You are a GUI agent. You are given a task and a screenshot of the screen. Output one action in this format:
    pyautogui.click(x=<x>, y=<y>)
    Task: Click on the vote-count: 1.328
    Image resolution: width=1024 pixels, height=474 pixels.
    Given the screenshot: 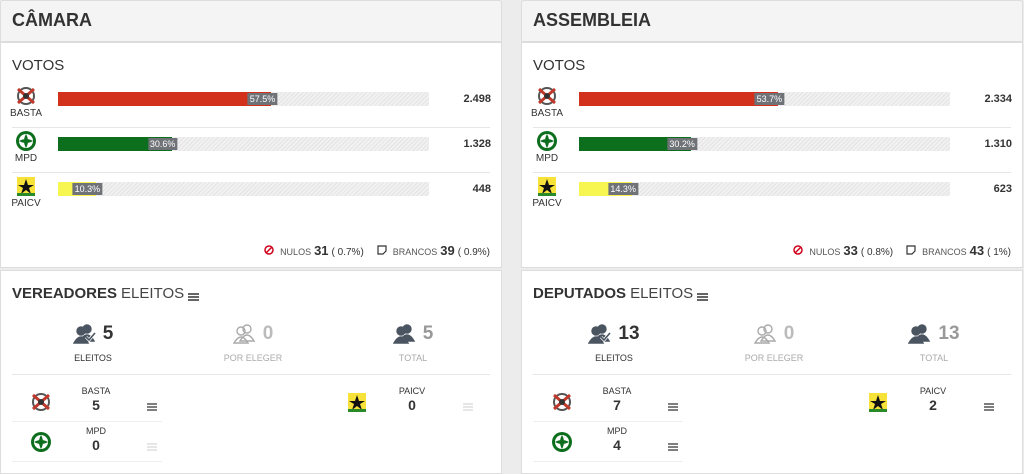 What is the action you would take?
    pyautogui.click(x=477, y=144)
    